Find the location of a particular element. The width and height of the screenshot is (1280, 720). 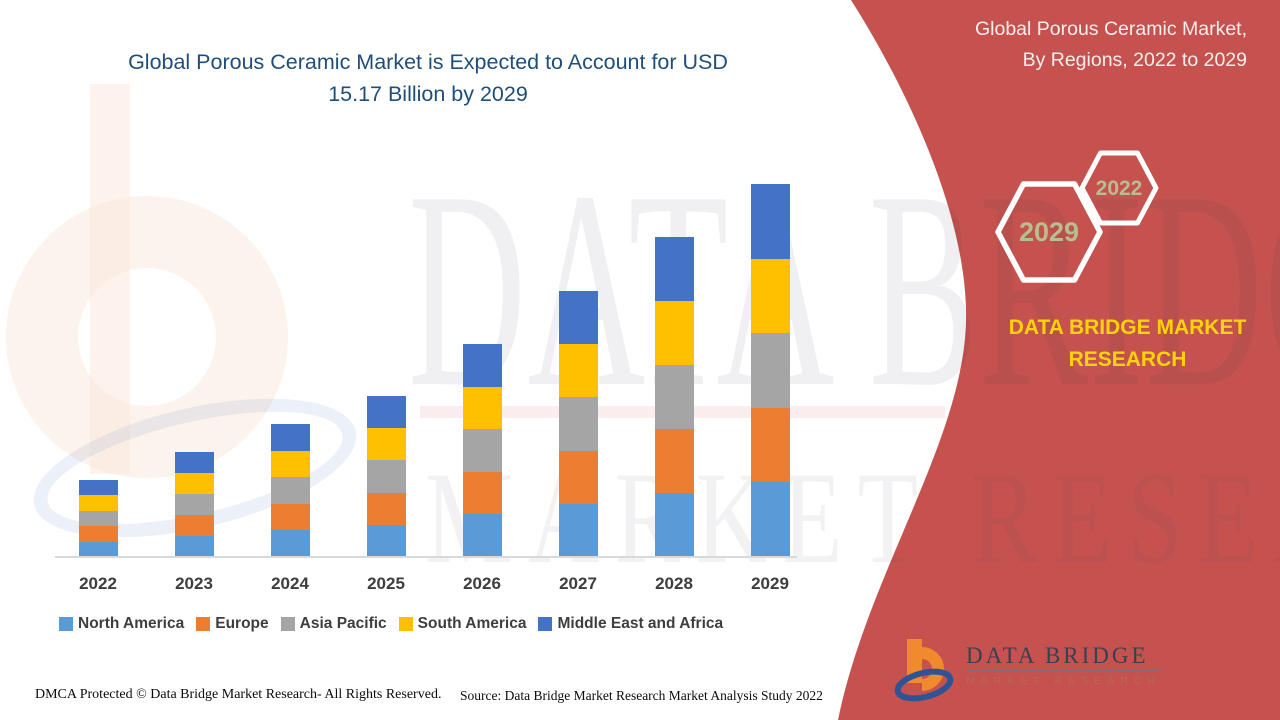

legend-label: Middle East and Africa is located at coordinates (640, 623).